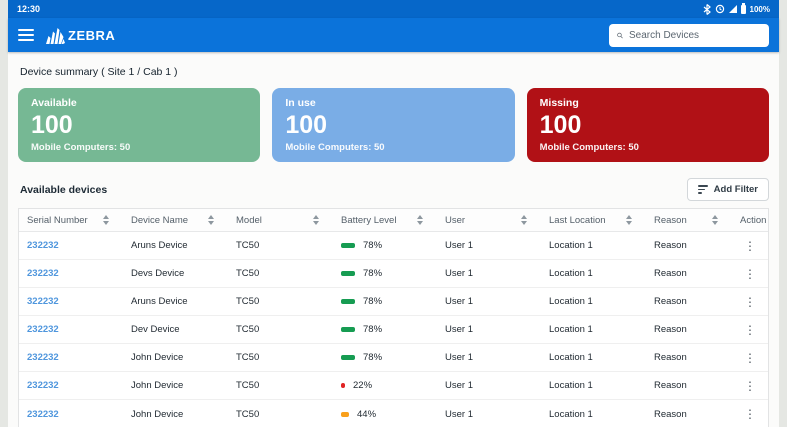 This screenshot has height=427, width=787. What do you see at coordinates (707, 9) in the screenshot?
I see `bluetooth-icon` at bounding box center [707, 9].